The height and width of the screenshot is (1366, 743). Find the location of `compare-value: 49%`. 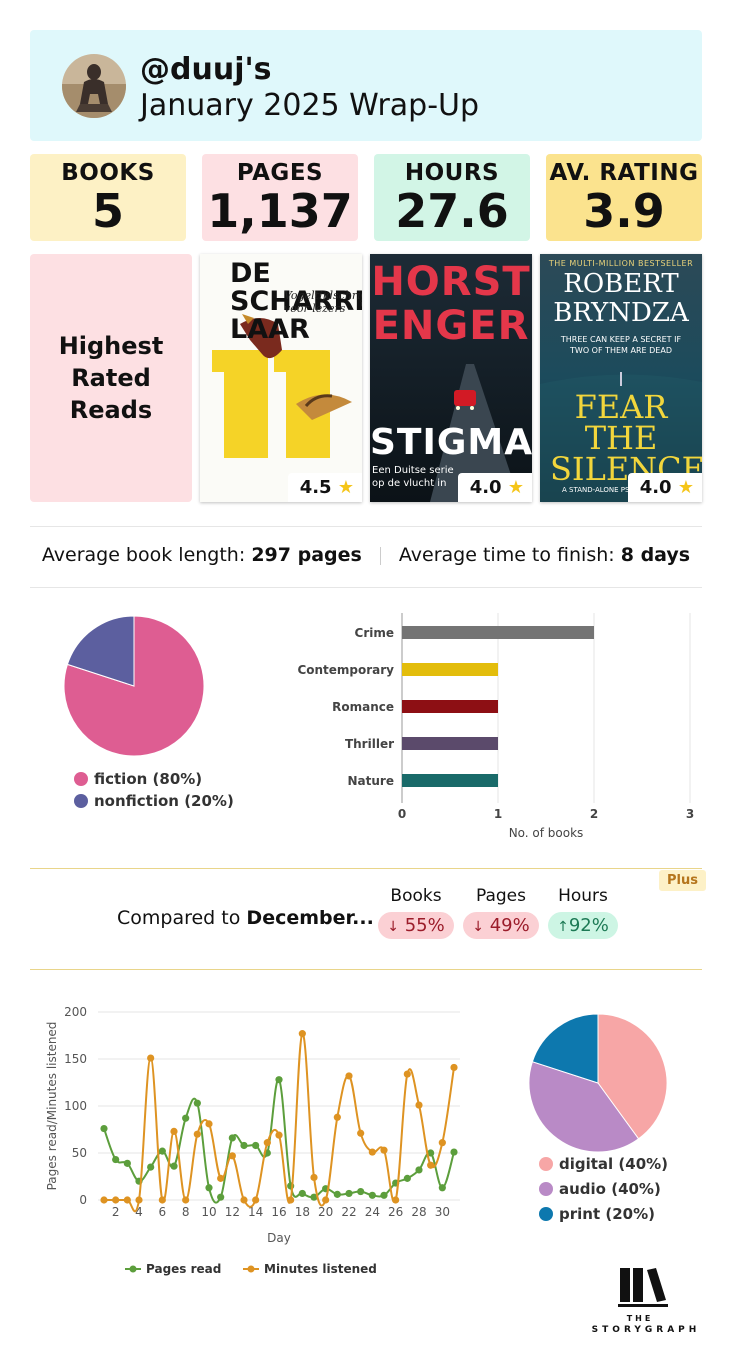

compare-value: 49% is located at coordinates (509, 925).